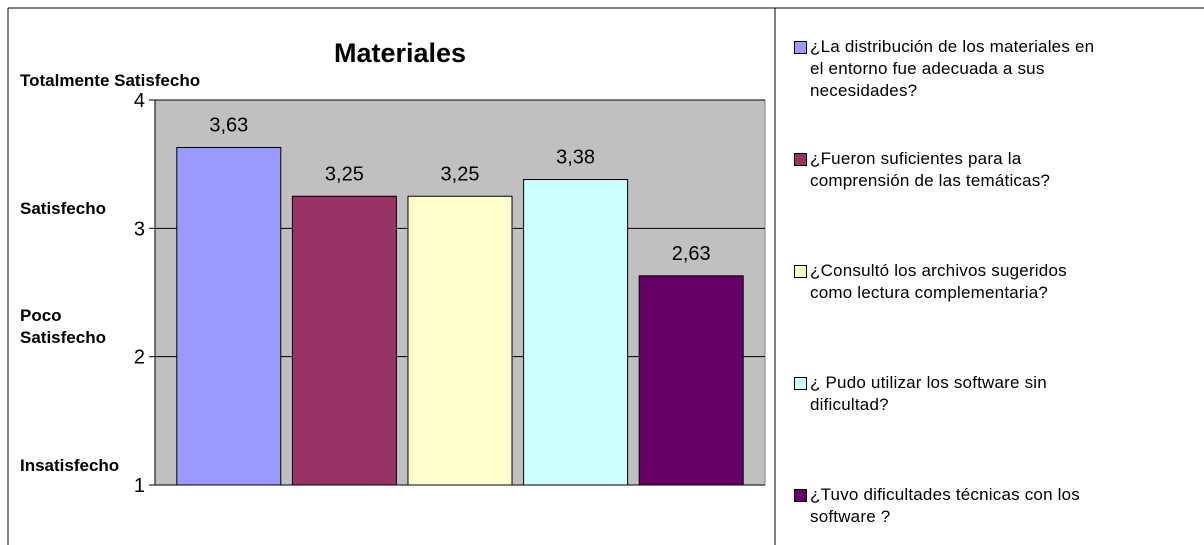 This screenshot has width=1204, height=545. What do you see at coordinates (575, 158) in the screenshot?
I see `data-label: 3,38` at bounding box center [575, 158].